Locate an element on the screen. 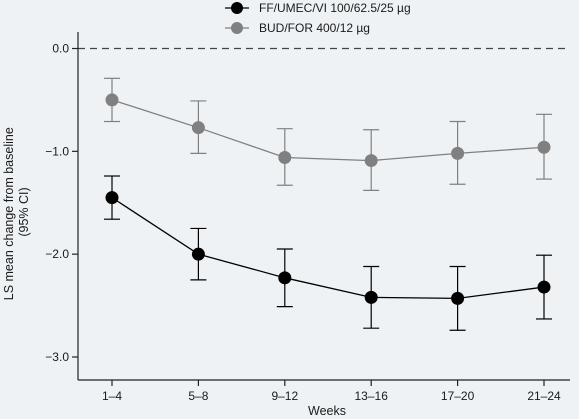 The image size is (579, 419). x-axis-title: Weeks is located at coordinates (327, 411).